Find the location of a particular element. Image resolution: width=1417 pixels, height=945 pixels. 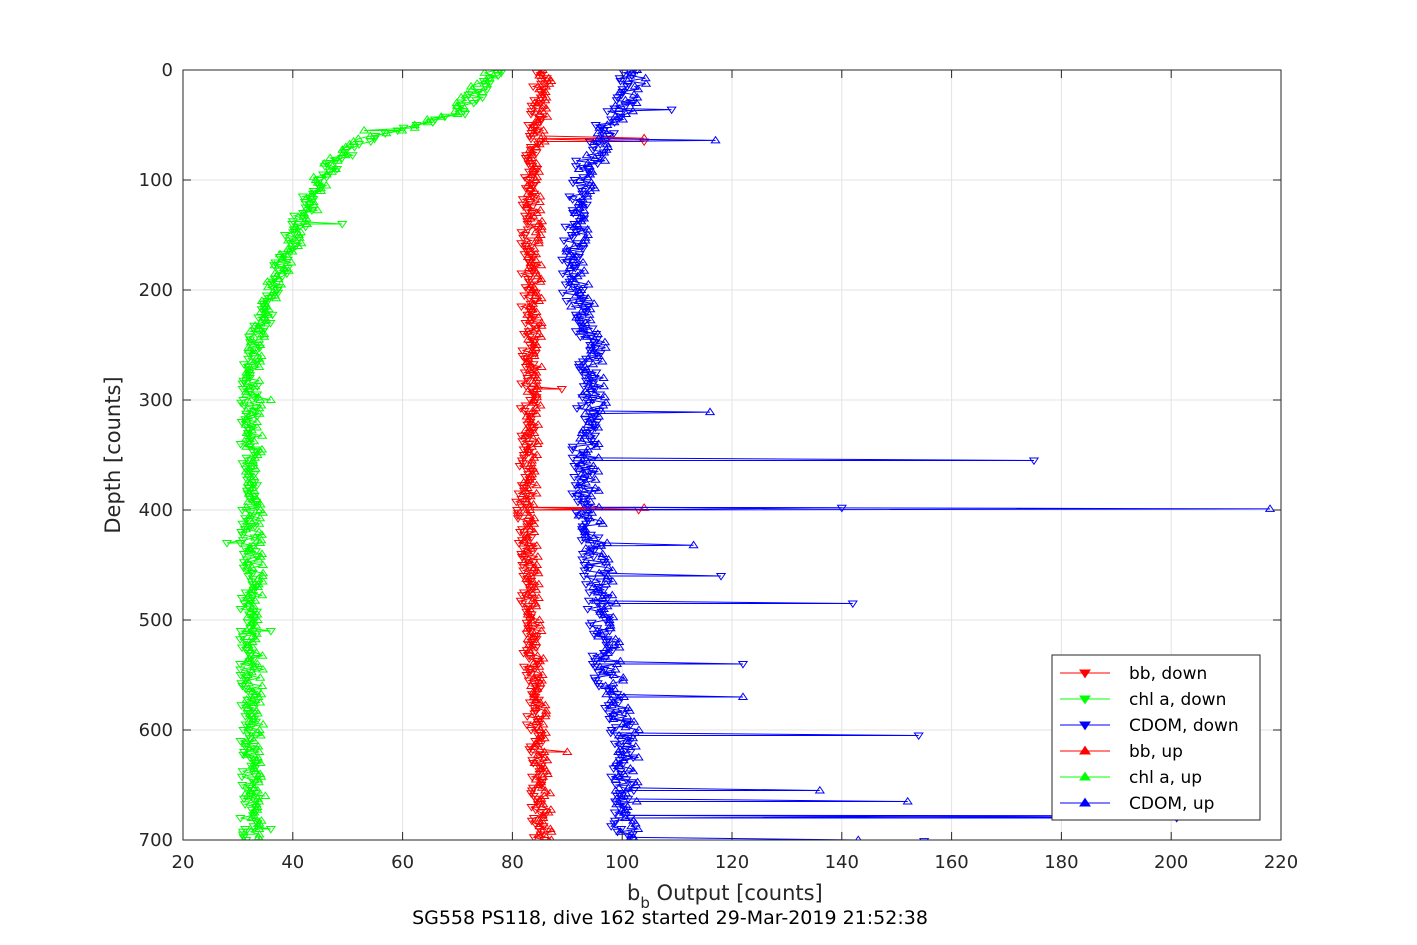

legend-label: bb, up is located at coordinates (1156, 752).